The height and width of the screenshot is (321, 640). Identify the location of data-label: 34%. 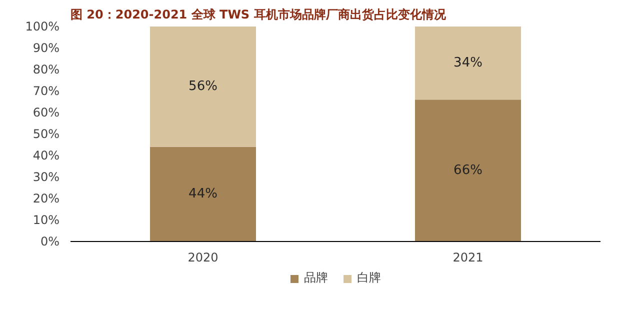
(468, 63).